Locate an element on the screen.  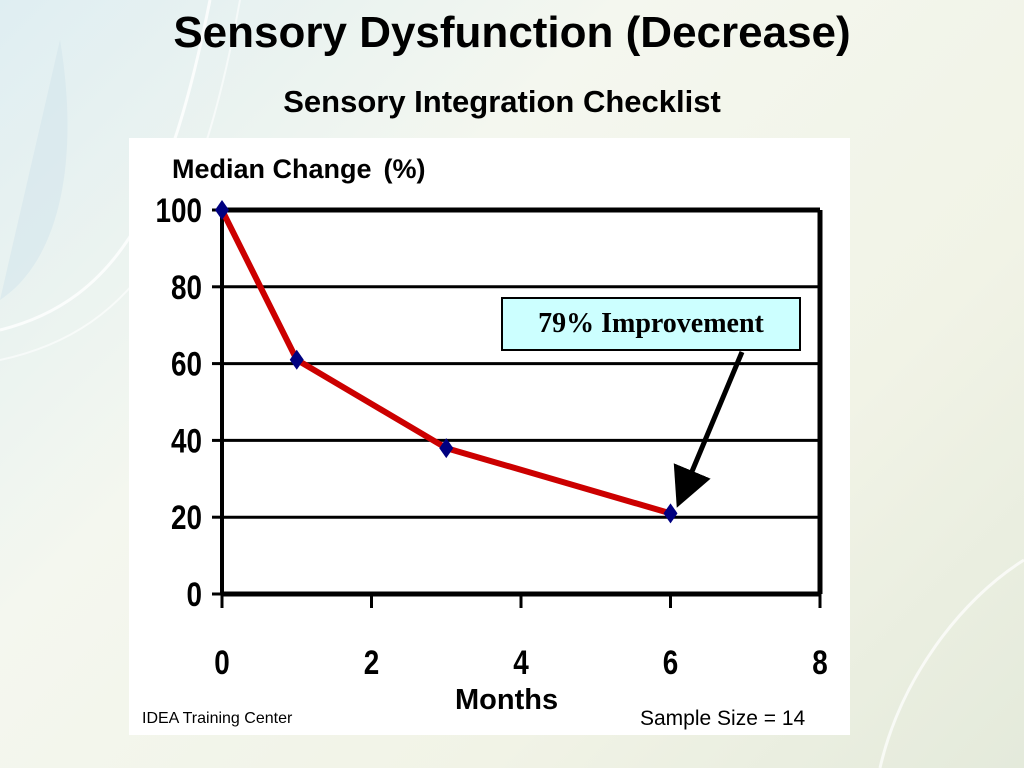
x-tick-label: 4 is located at coordinates (521, 662).